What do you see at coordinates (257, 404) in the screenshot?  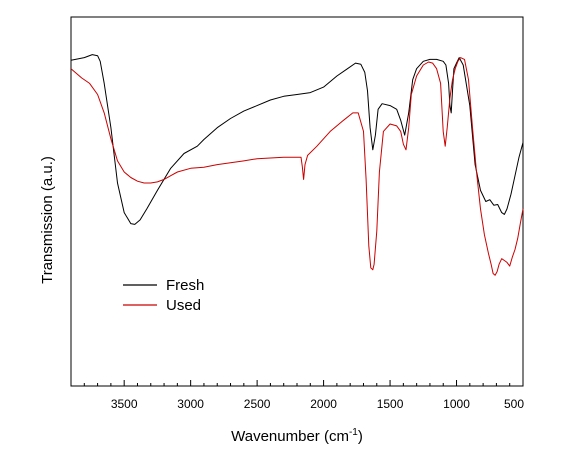 I see `x-tick-label: 2500` at bounding box center [257, 404].